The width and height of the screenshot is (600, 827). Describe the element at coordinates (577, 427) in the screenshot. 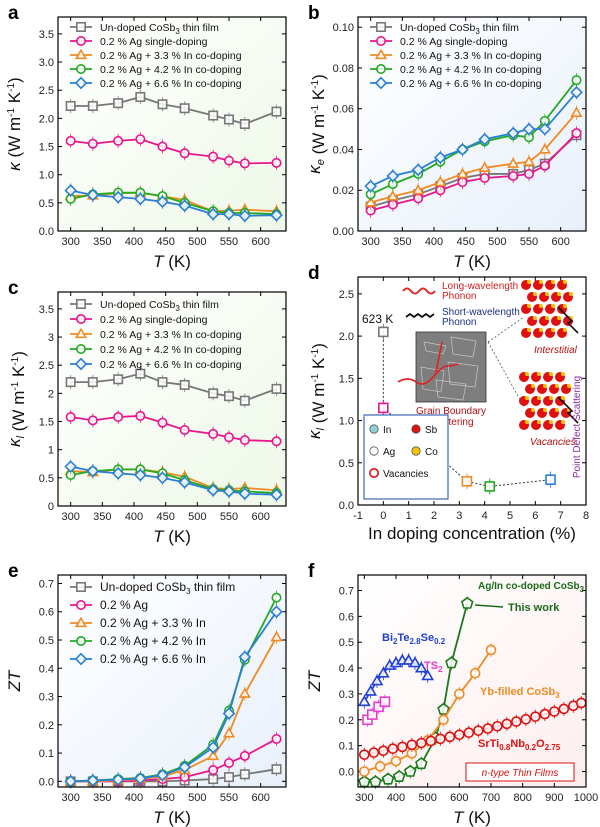

I see `point-defect-label: Point Defect Scattering` at that location.